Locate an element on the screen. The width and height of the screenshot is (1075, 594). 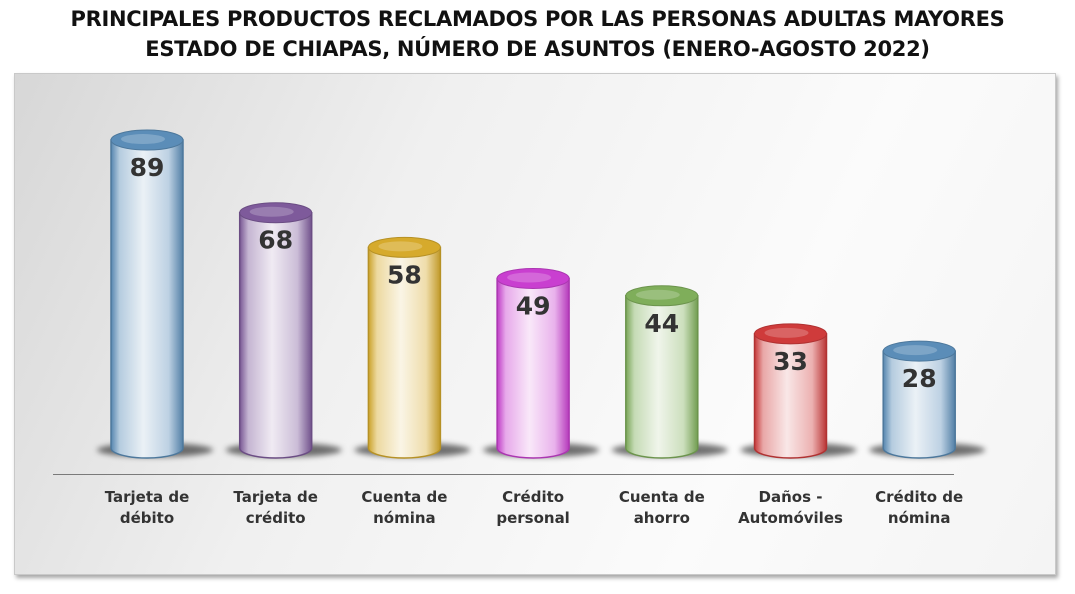
x-tick-label-line: Daños - is located at coordinates (790, 497).